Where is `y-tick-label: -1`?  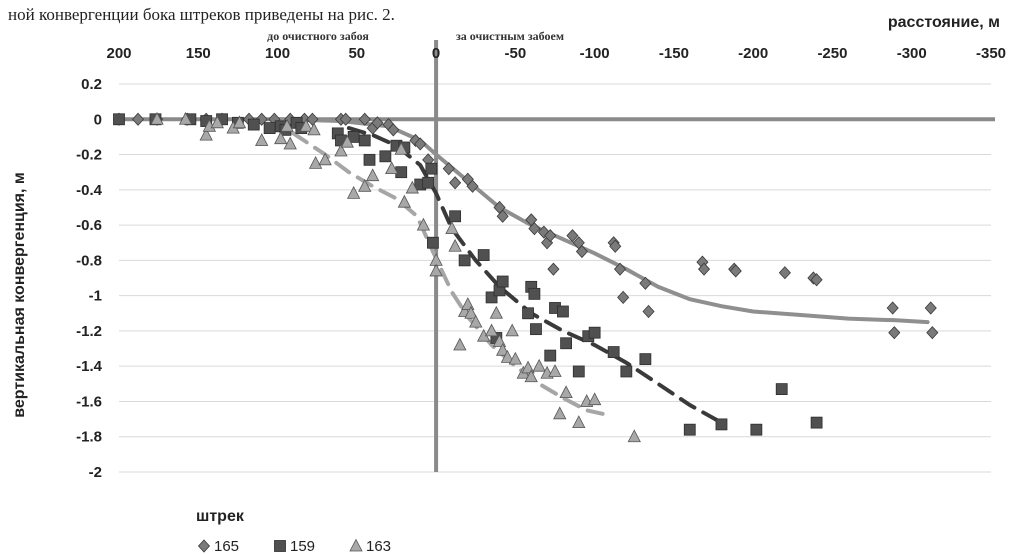 y-tick-label: -1 is located at coordinates (95, 296).